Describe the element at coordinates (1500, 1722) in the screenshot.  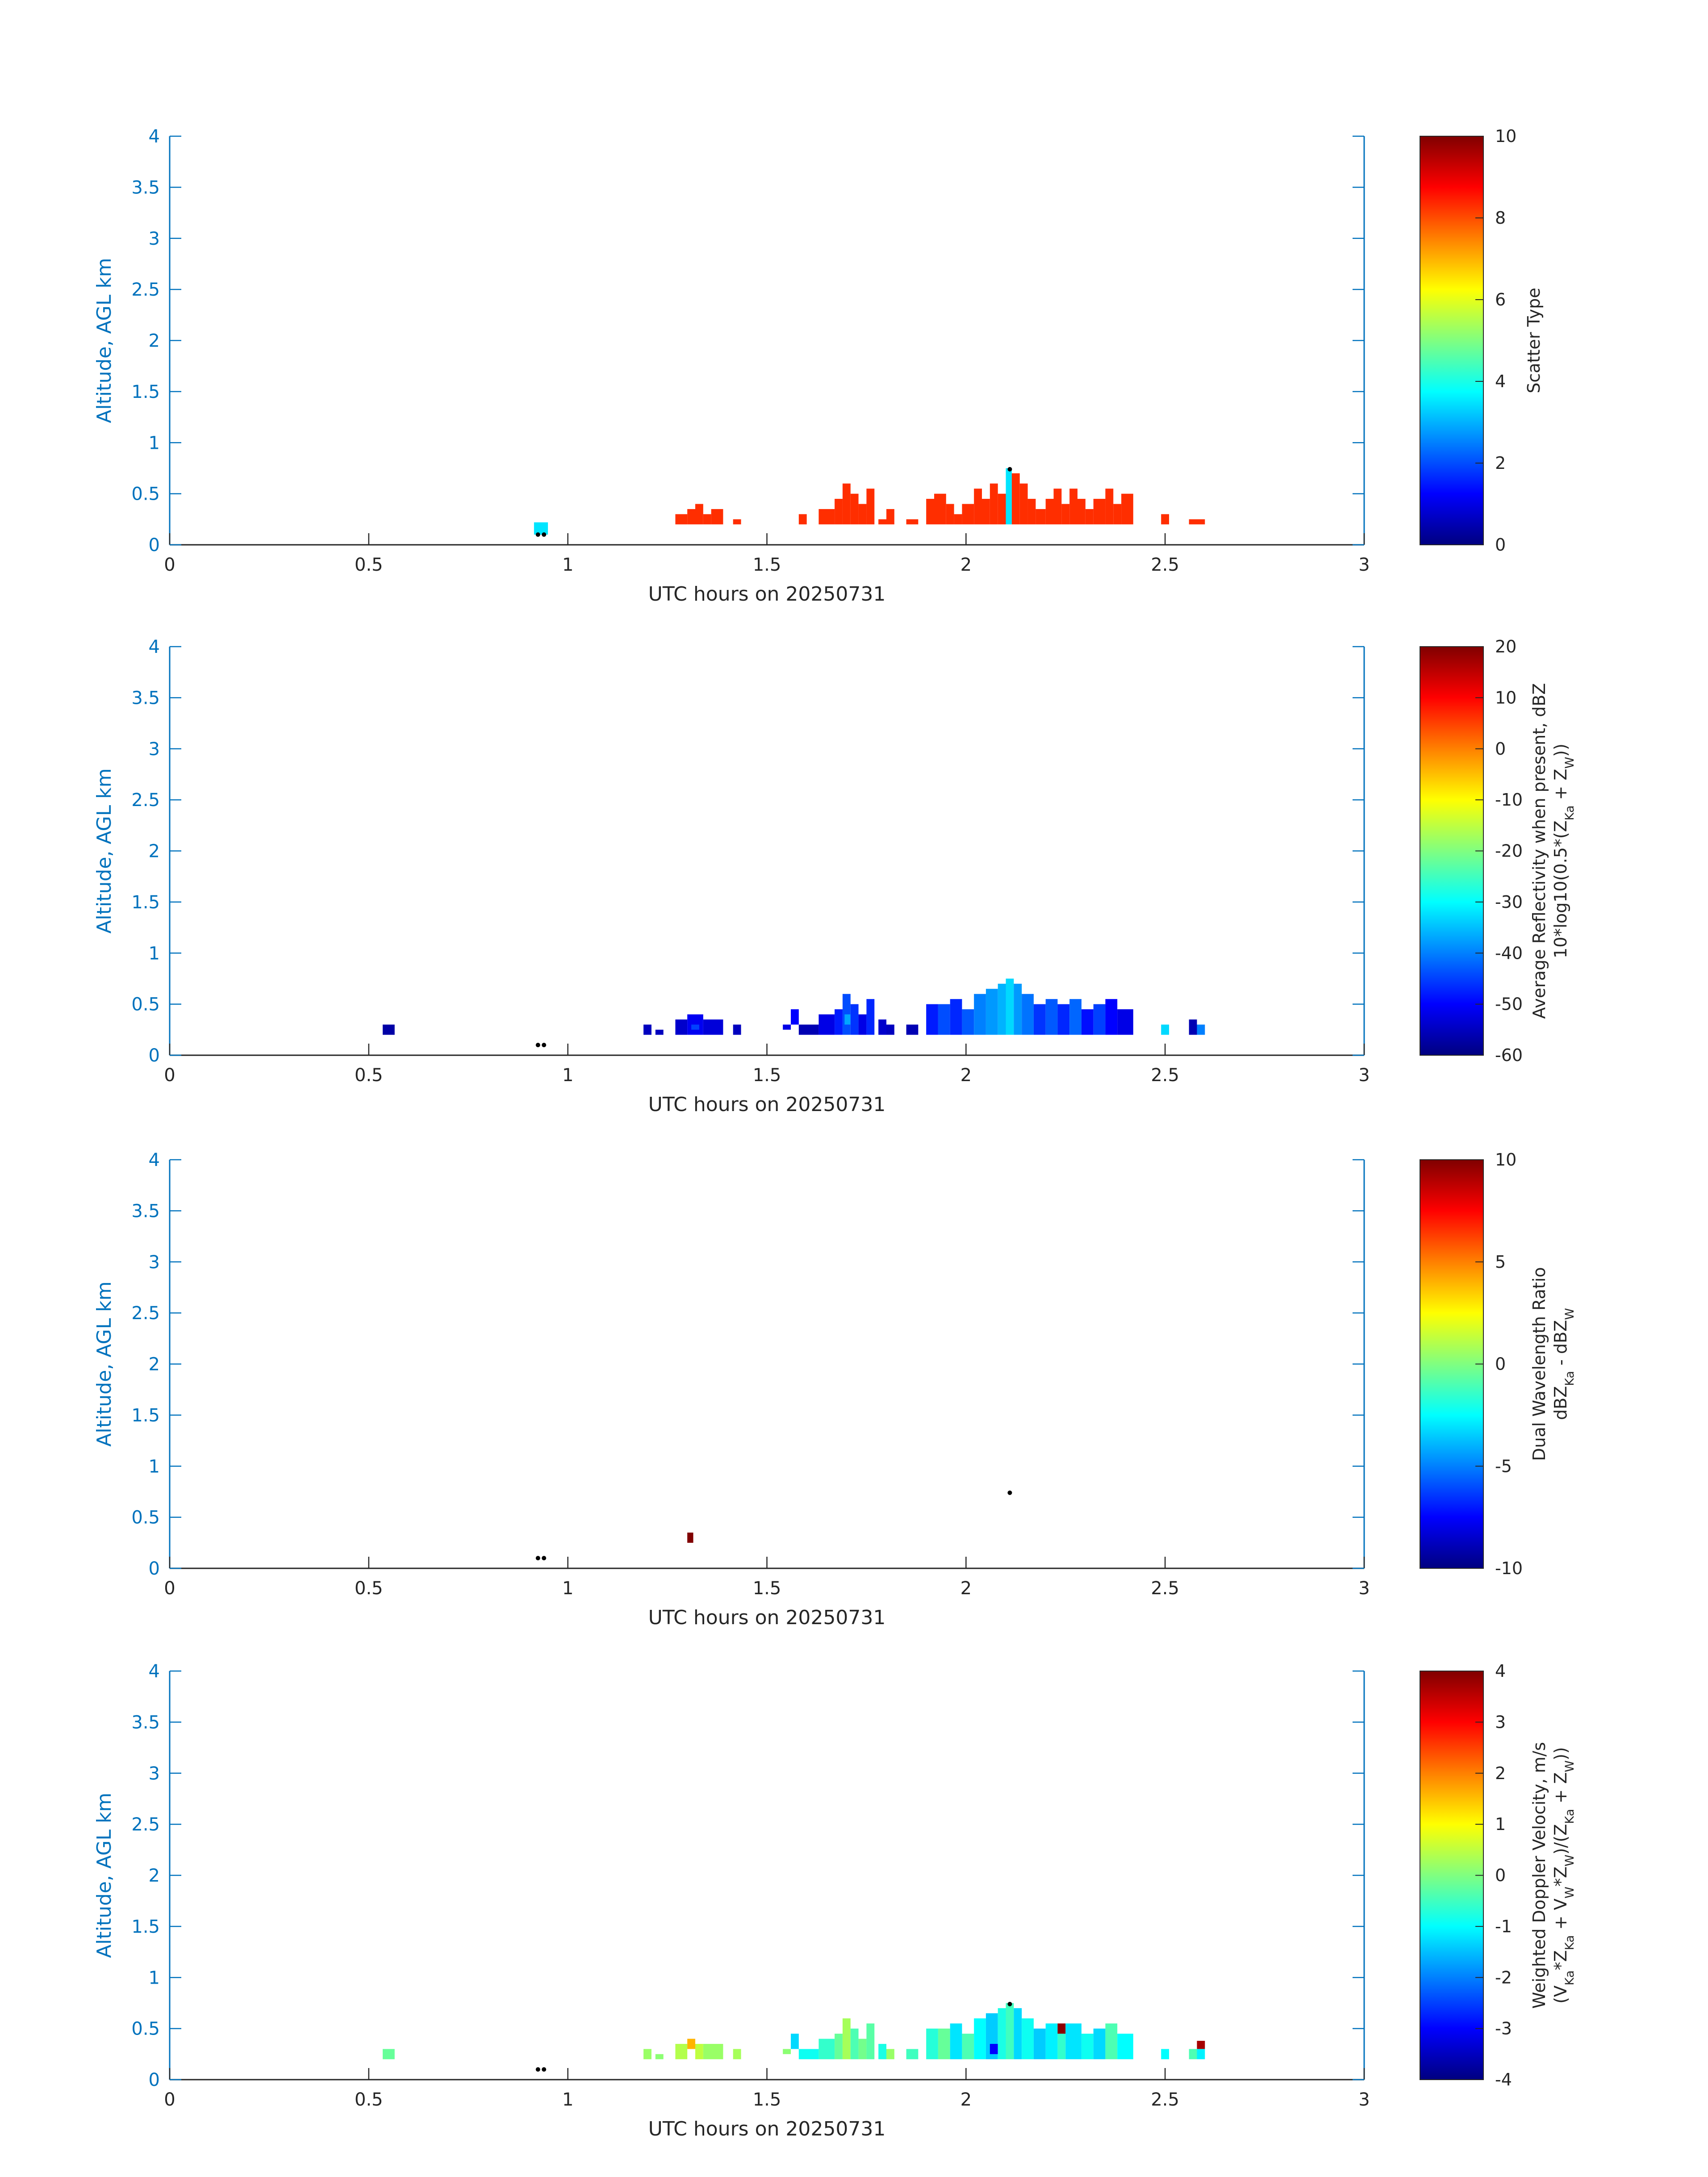
I see `colorbar-tick-label: 3` at that location.